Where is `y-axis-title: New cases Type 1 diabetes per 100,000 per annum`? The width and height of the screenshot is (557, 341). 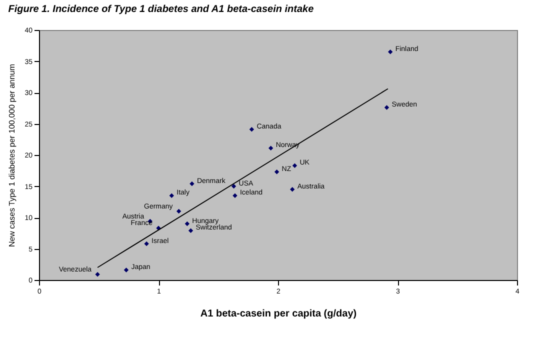 y-axis-title: New cases Type 1 diabetes per 100,000 per annum is located at coordinates (12, 156).